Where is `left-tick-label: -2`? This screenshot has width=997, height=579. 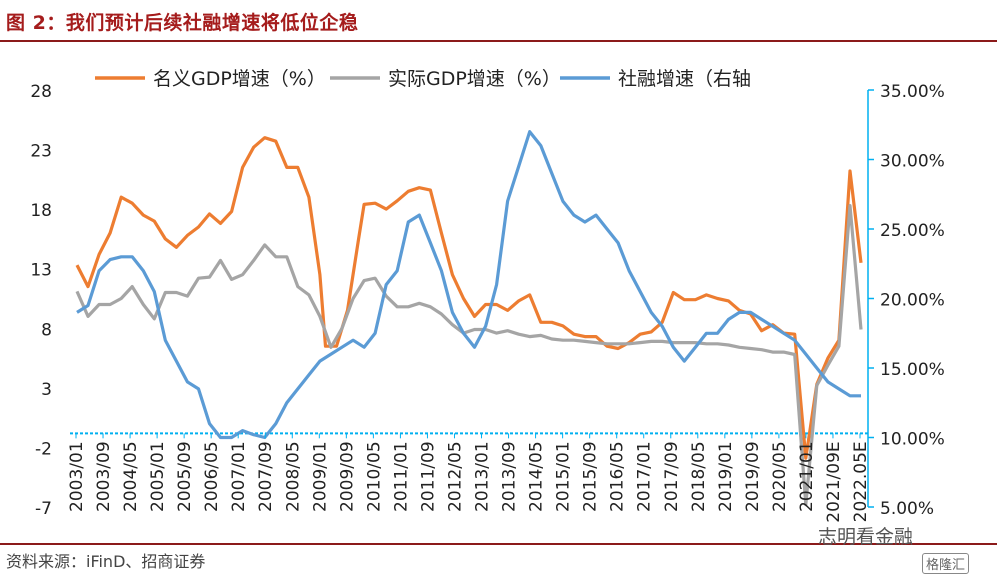
left-tick-label: -2 is located at coordinates (43, 449).